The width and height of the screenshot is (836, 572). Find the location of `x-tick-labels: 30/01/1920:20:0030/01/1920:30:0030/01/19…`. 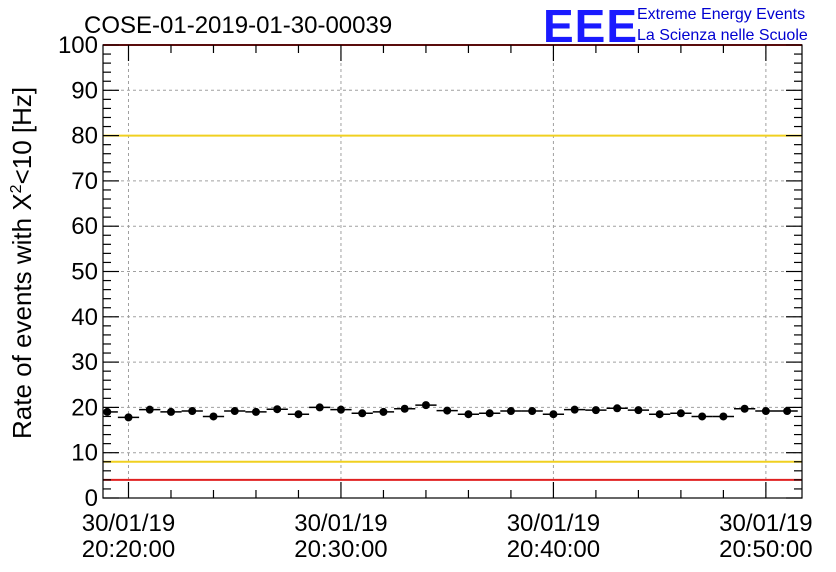

x-tick-labels: 30/01/1920:20:0030/01/1920:30:0030/01/19… is located at coordinates (447, 536).